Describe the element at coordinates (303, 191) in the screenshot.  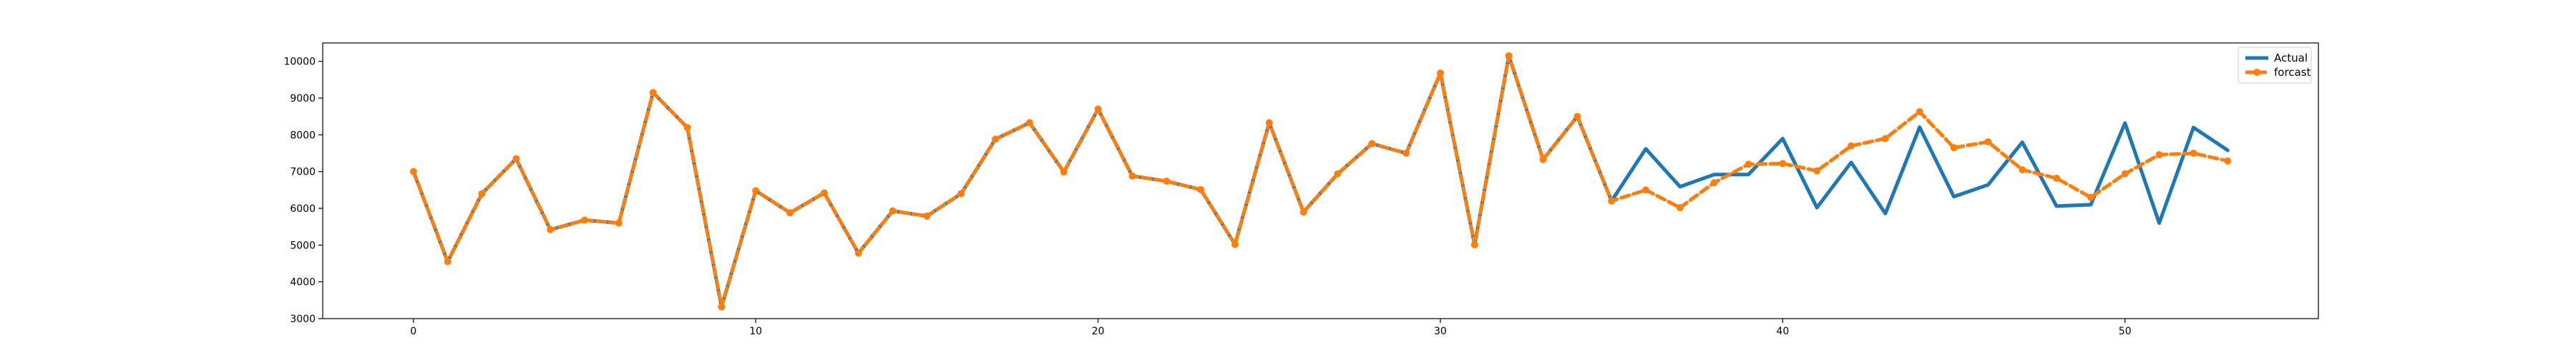
I see `y-axis: 3000 4000 5000 6000 7000 8000 9000 10000` at that location.